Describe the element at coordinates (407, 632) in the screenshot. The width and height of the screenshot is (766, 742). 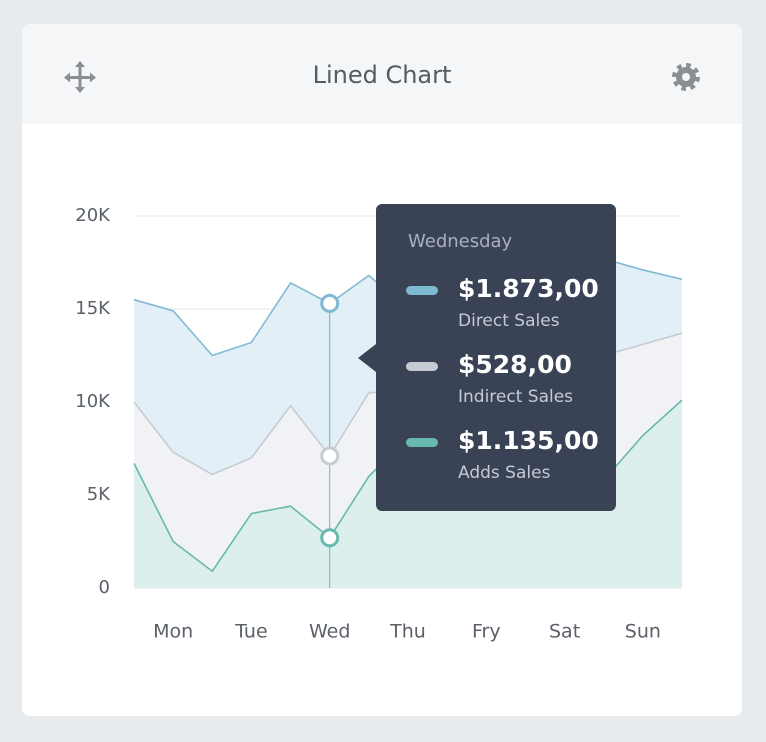
I see `x-tick-label: Thu` at that location.